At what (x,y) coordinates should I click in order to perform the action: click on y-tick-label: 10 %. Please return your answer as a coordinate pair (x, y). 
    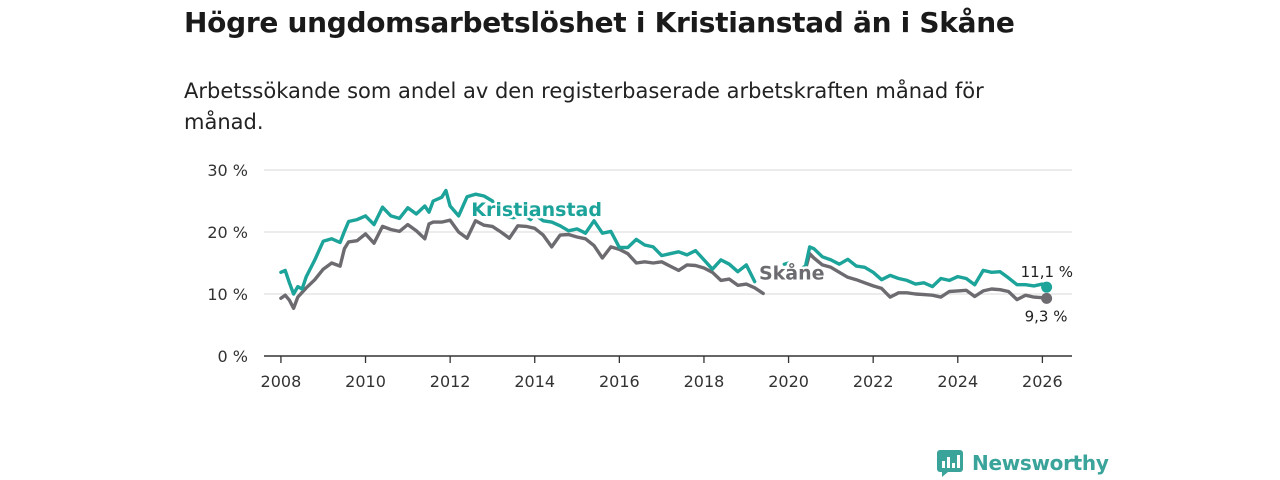
    Looking at the image, I should click on (227, 294).